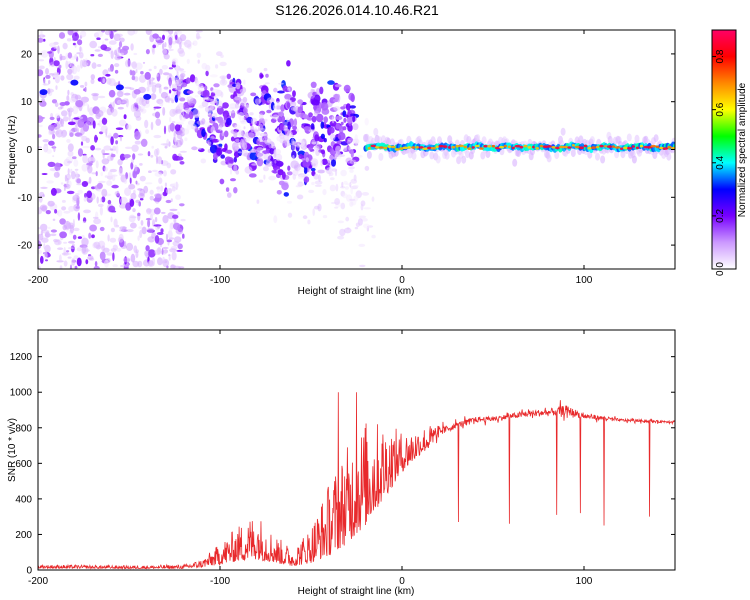 This screenshot has width=750, height=600. I want to click on x-tick-label: 0, so click(402, 280).